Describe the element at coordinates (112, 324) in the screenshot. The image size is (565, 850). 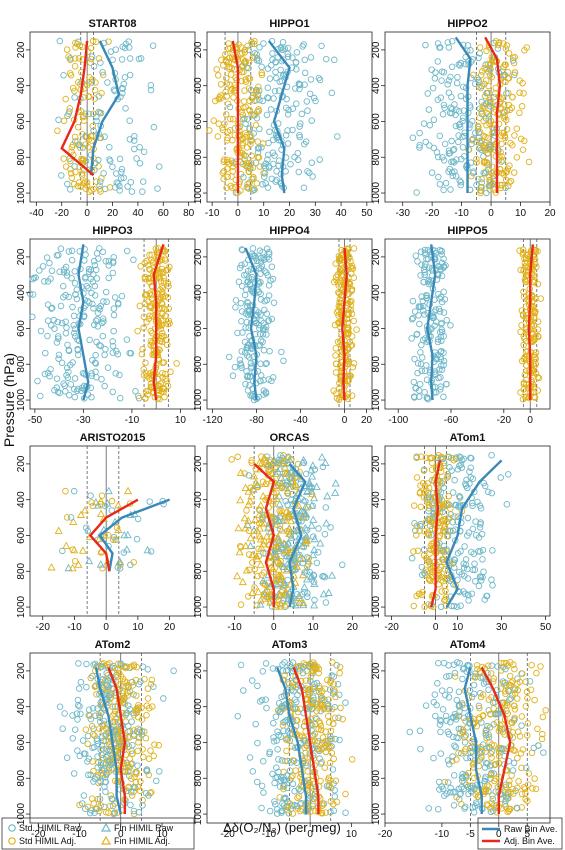
I see `panel-frame` at that location.